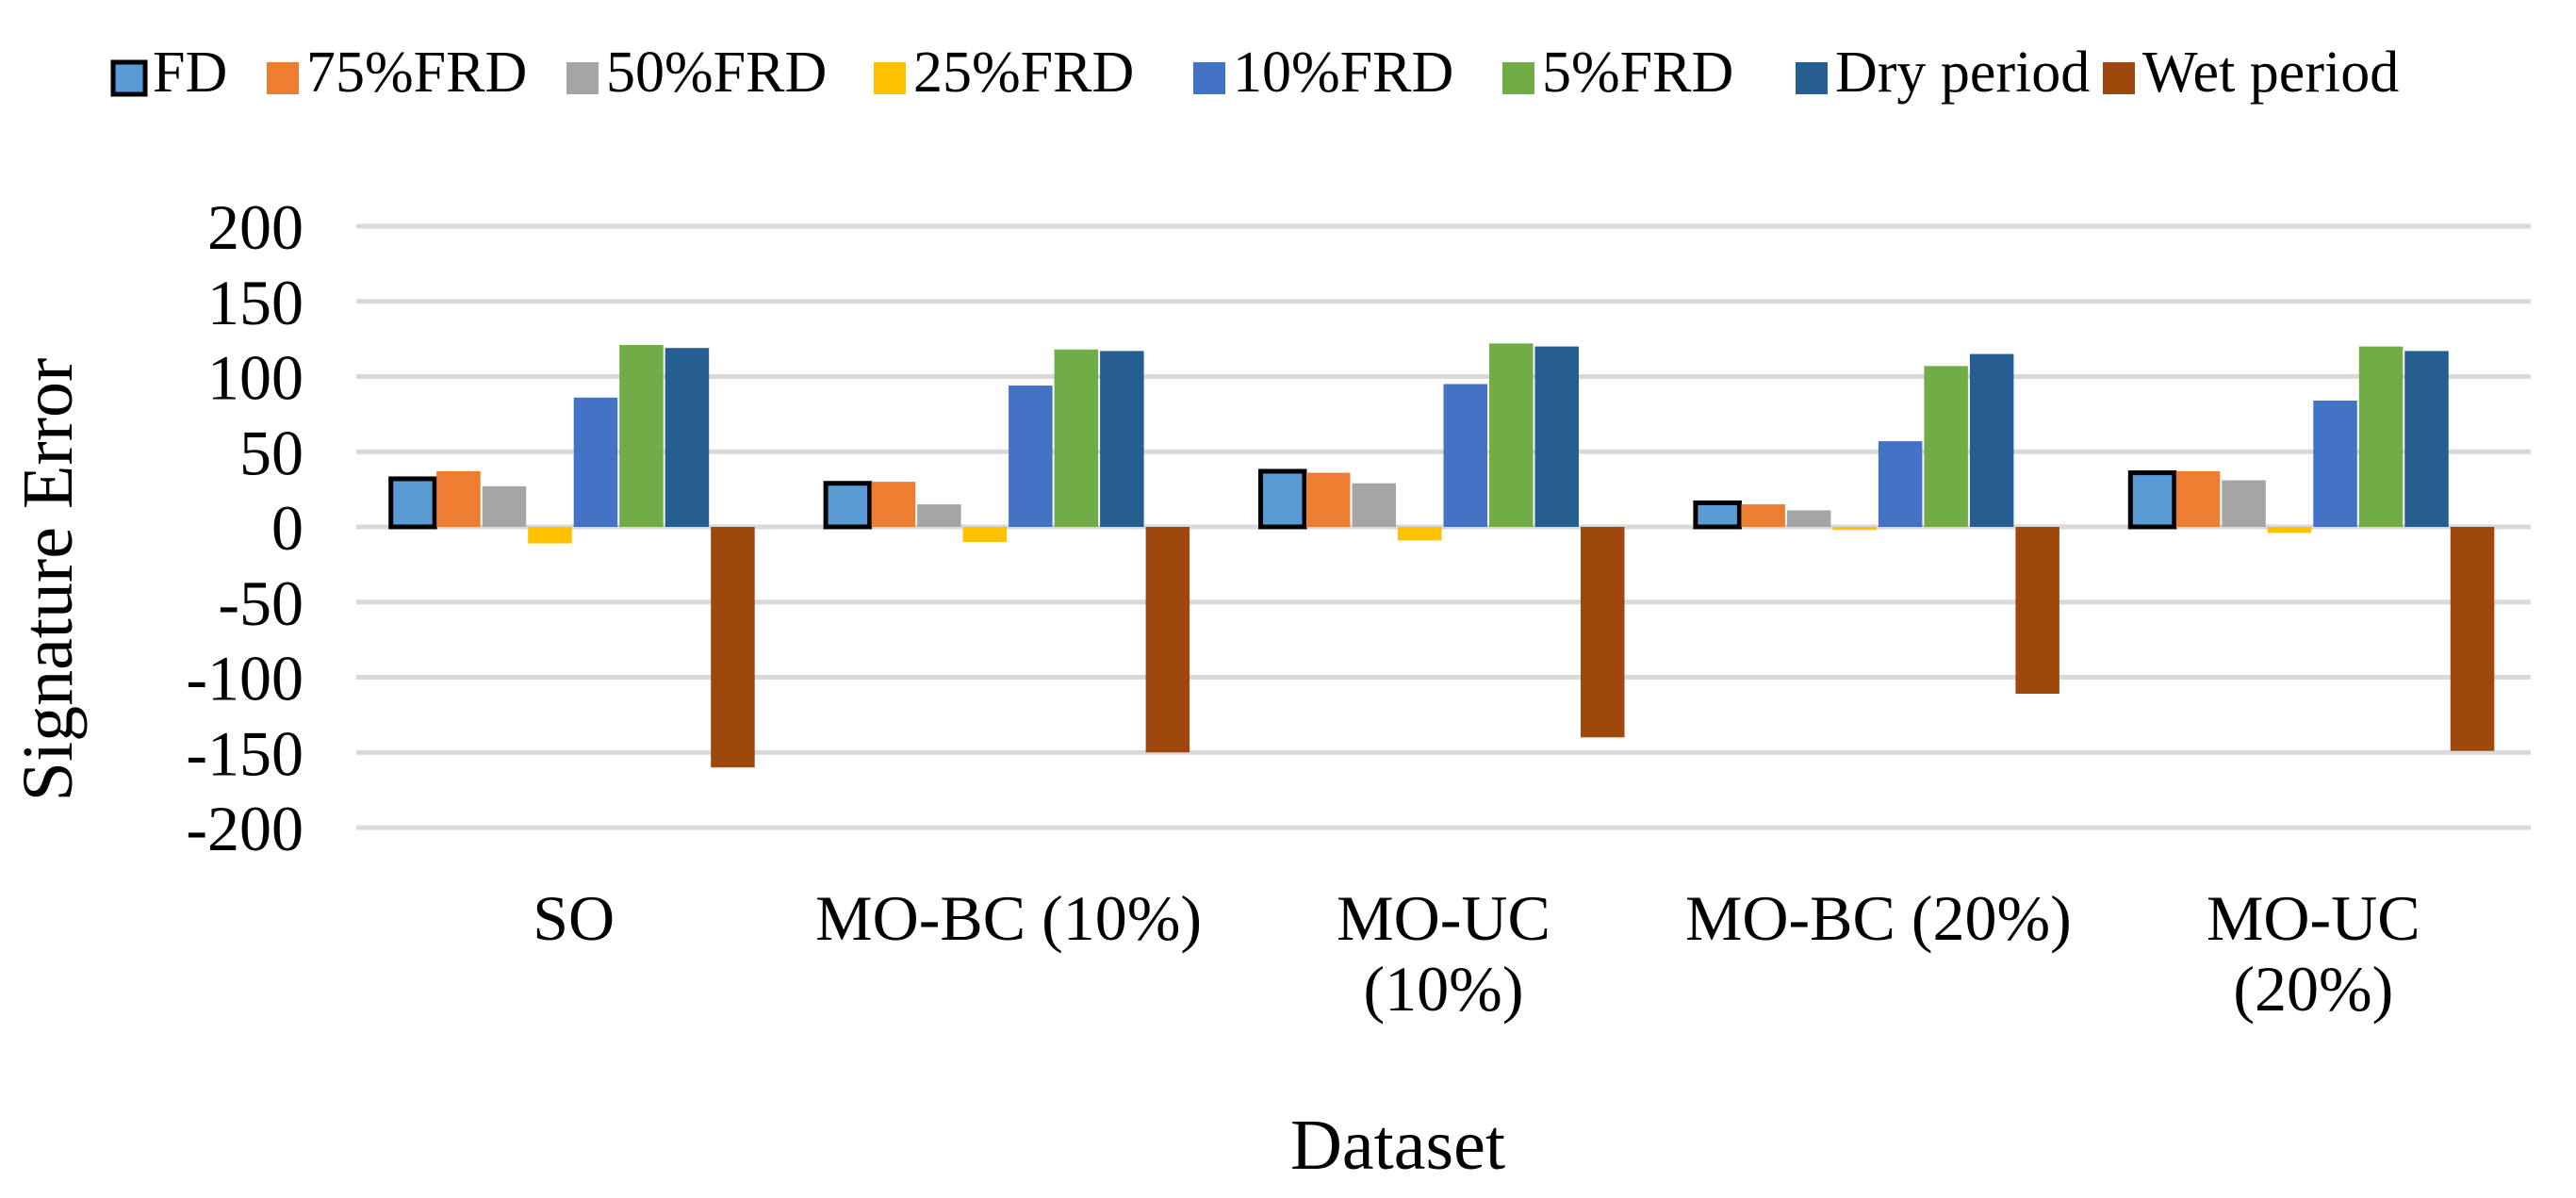 This screenshot has width=2576, height=1198. Describe the element at coordinates (1008, 918) in the screenshot. I see `x-tick-label: MO-BC (10%)` at that location.